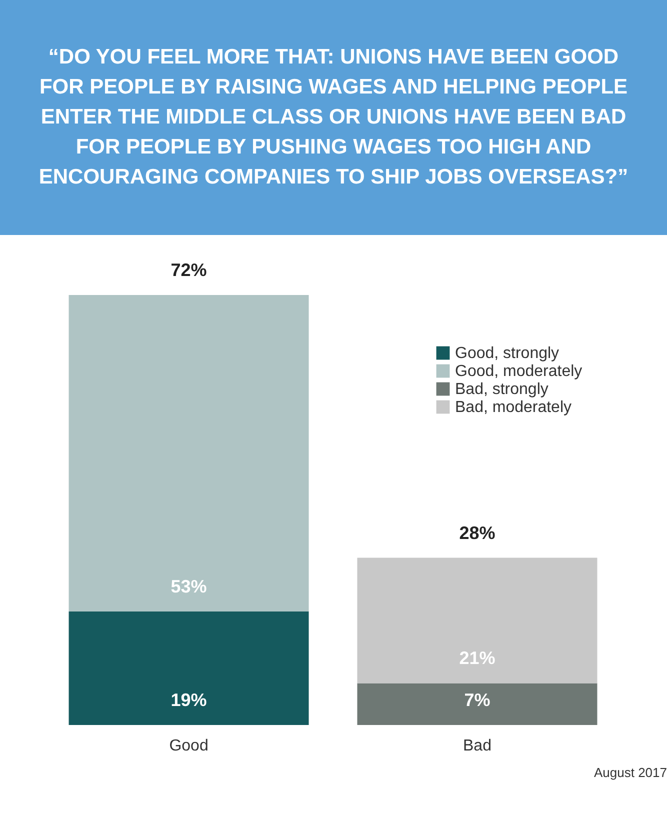 This screenshot has height=837, width=667. I want to click on data-label: 19%, so click(188, 700).